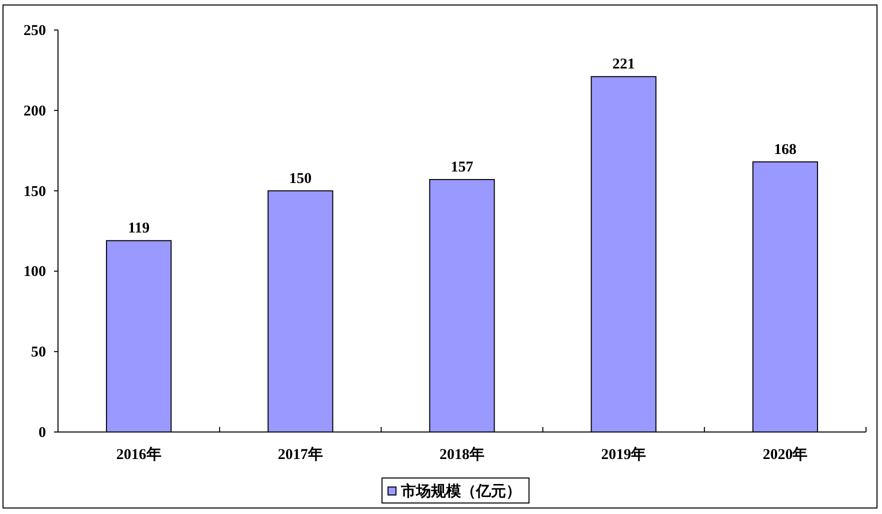 This screenshot has width=882, height=514. I want to click on y-tick-label: 100, so click(35, 272).